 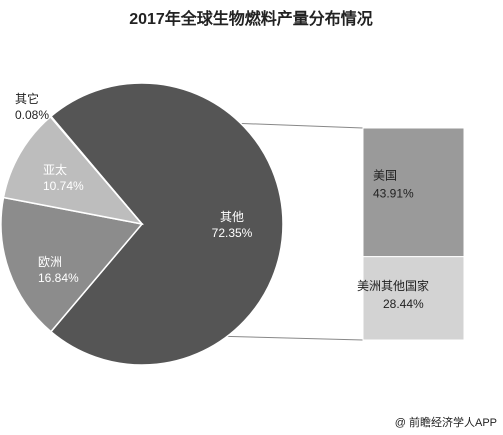 What do you see at coordinates (393, 194) in the screenshot?
I see `breakdown-value-label: 43.91%` at bounding box center [393, 194].